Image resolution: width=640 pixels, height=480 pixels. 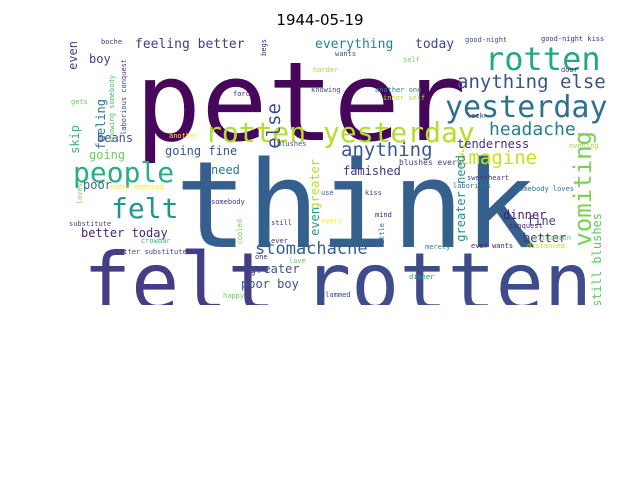 What do you see at coordinates (438, 247) in the screenshot?
I see `word-merely: merely` at bounding box center [438, 247].